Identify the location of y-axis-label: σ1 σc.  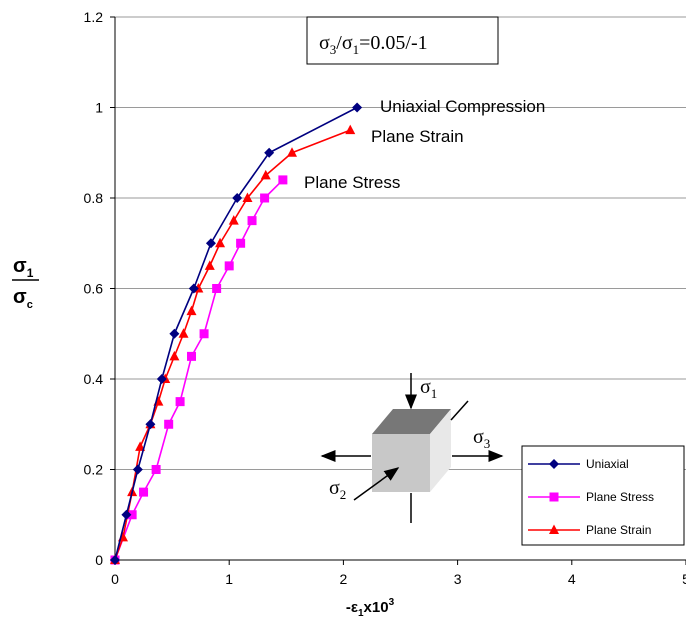
(25, 283).